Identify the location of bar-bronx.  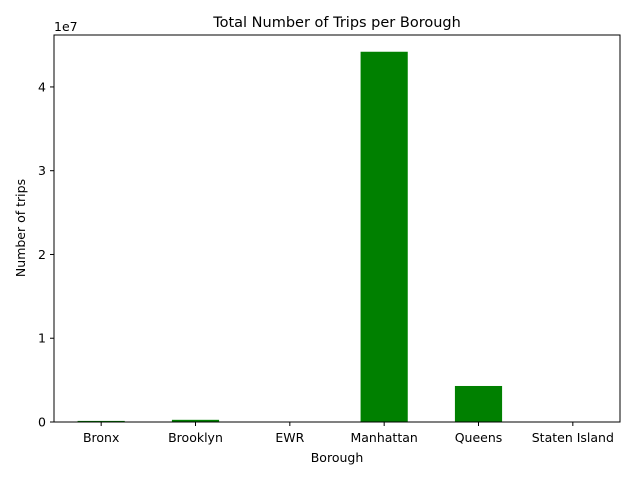
(101, 421).